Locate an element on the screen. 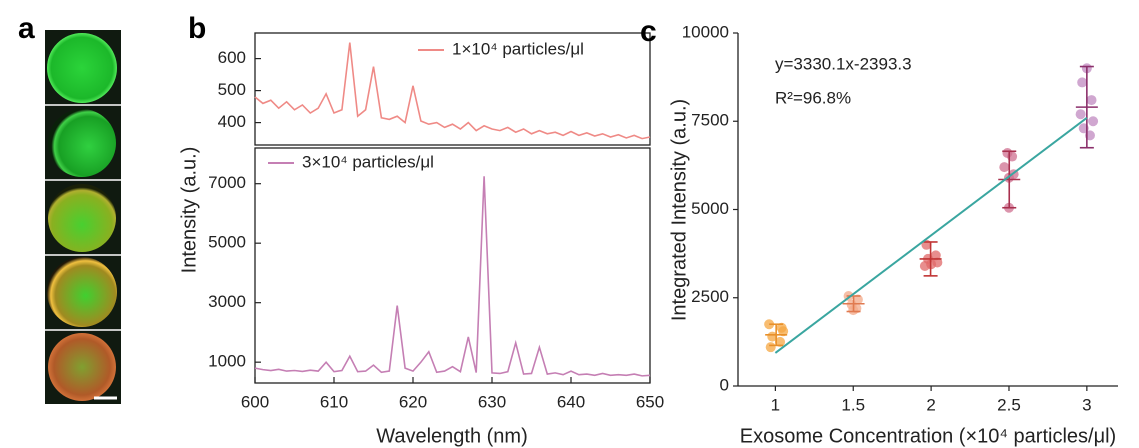  y-tick-label: 1000 is located at coordinates (227, 361).